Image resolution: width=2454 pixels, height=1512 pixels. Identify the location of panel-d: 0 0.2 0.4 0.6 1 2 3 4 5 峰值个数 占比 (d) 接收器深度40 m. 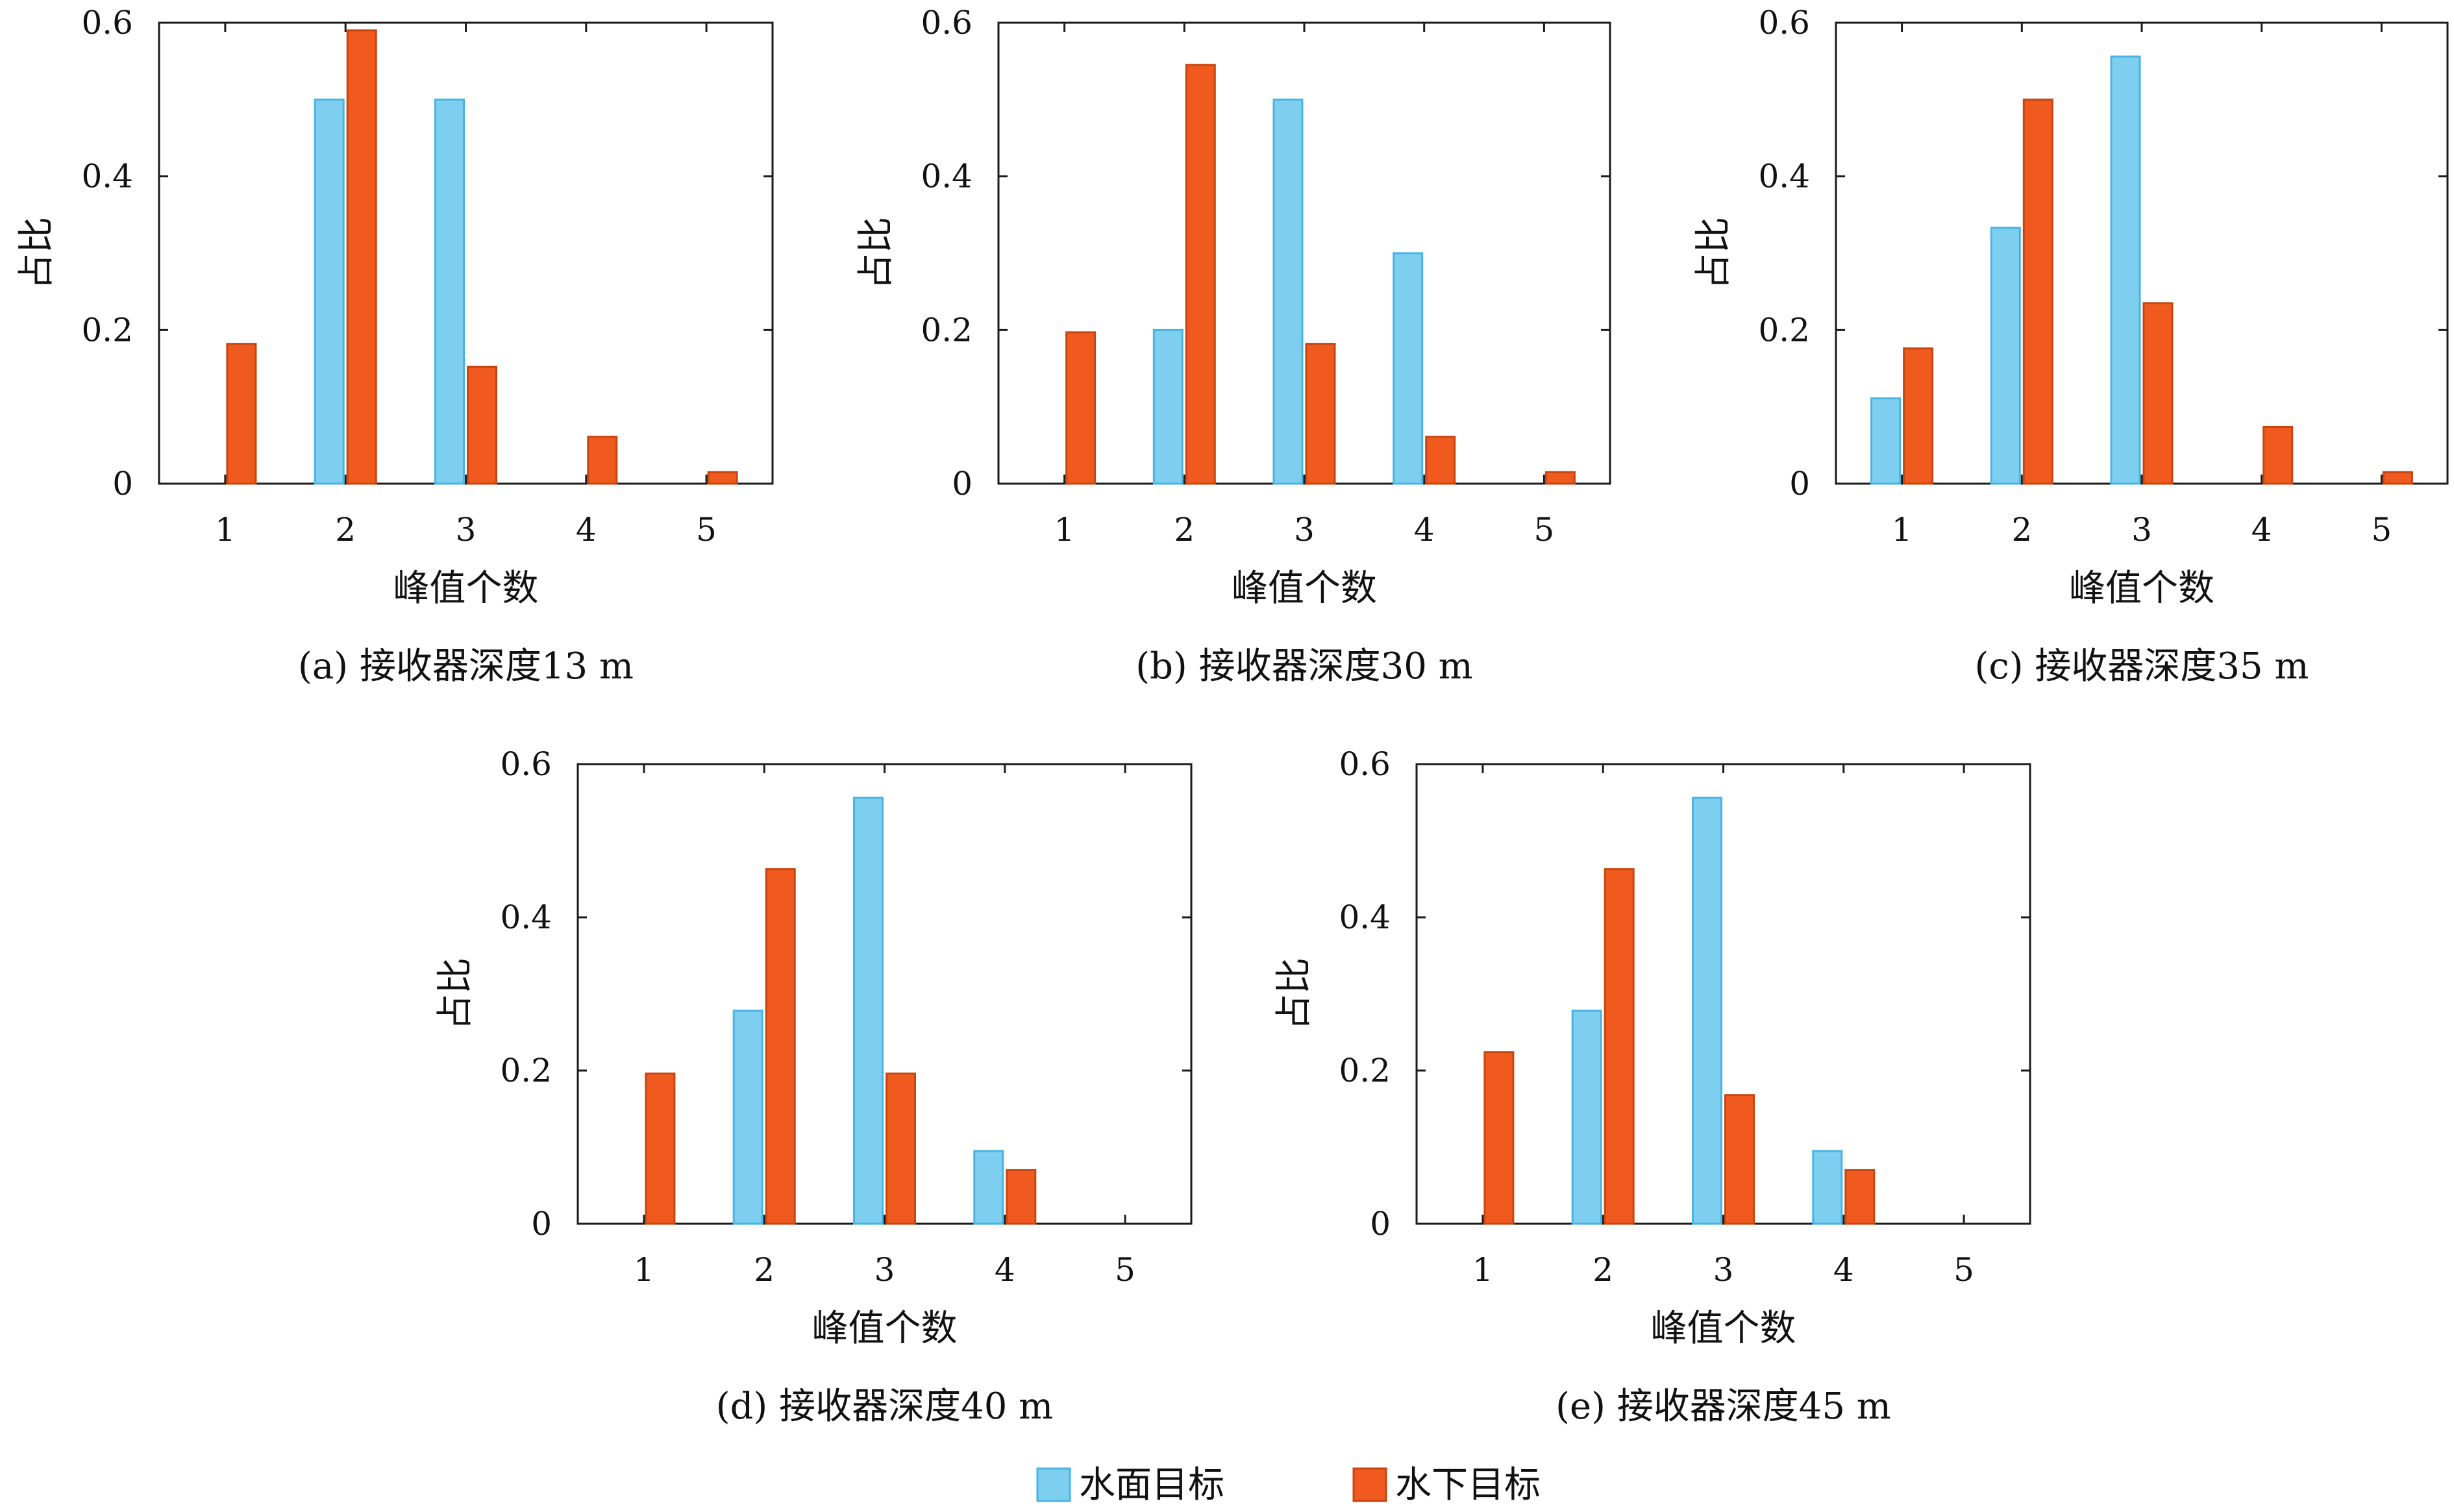
(814, 1086).